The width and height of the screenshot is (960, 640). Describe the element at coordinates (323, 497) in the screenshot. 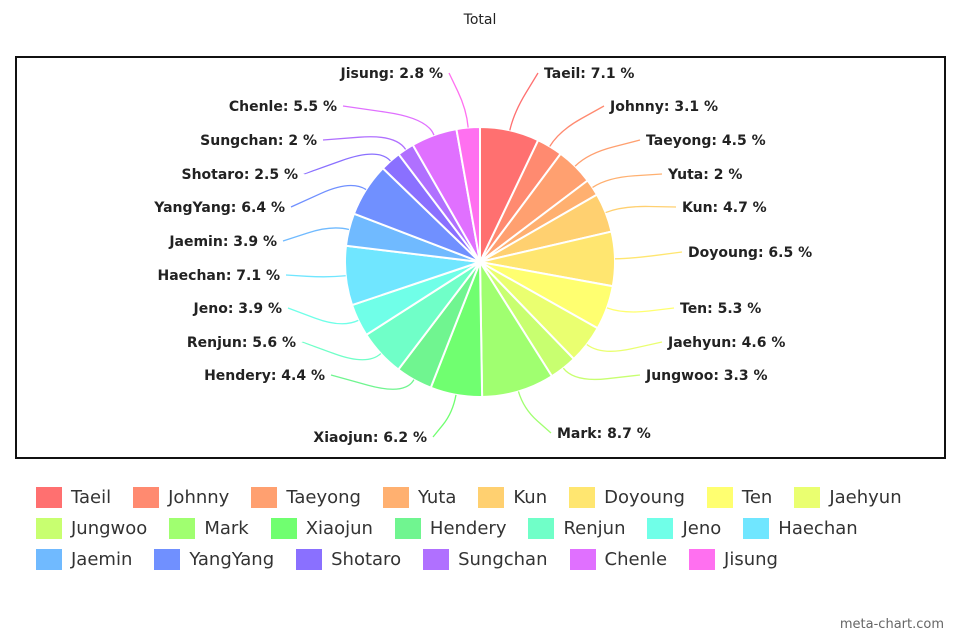

I see `legend-label: Taeyong` at that location.